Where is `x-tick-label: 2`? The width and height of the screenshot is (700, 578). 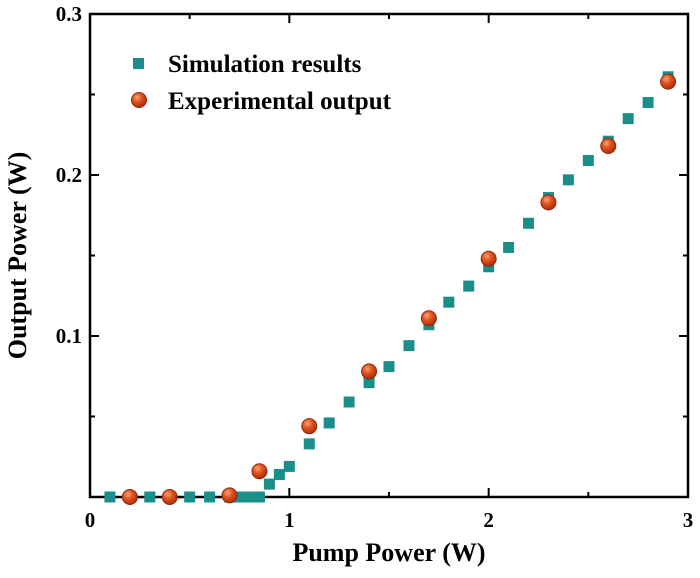
x-tick-label: 2 is located at coordinates (488, 520).